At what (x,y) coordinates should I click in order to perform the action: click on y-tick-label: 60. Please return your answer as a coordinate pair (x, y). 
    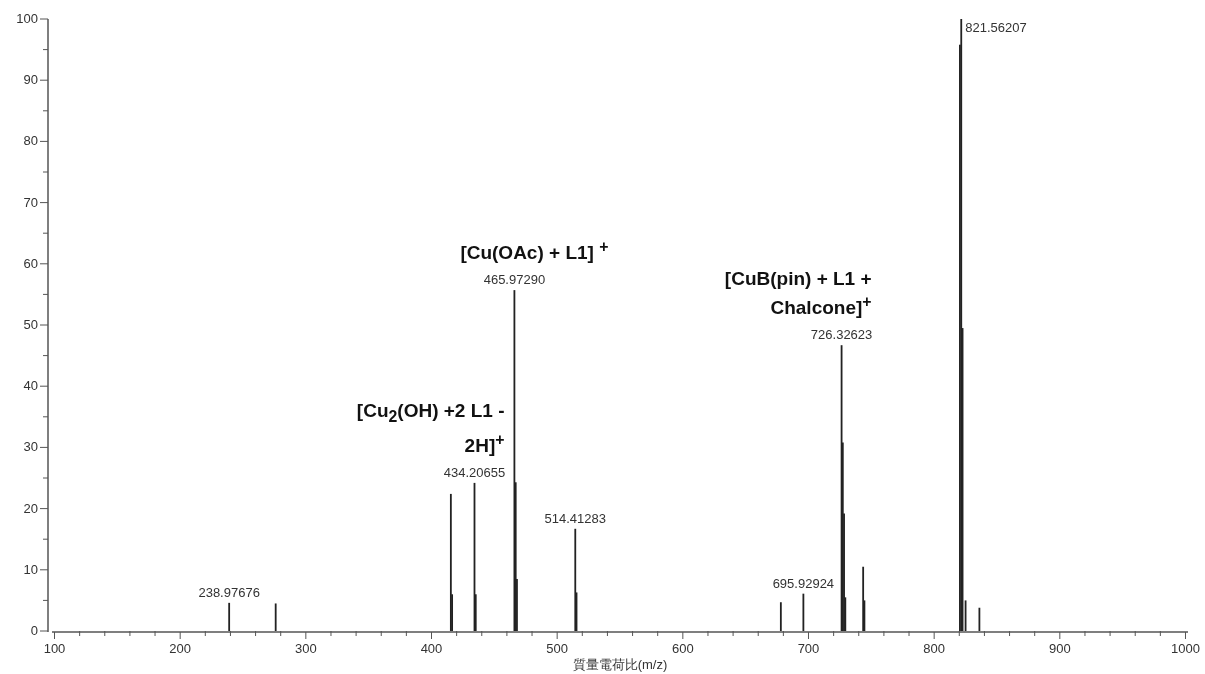
    Looking at the image, I should click on (30, 263).